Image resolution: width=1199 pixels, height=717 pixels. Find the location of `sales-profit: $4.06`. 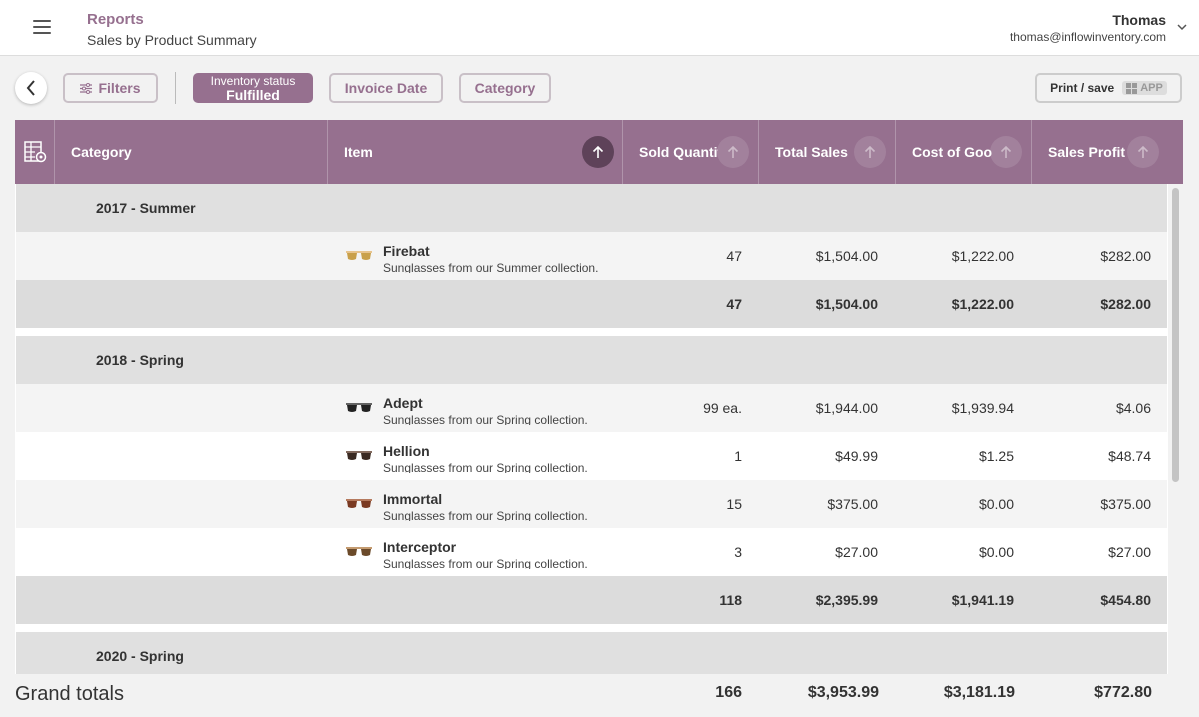

sales-profit: $4.06 is located at coordinates (1133, 408).